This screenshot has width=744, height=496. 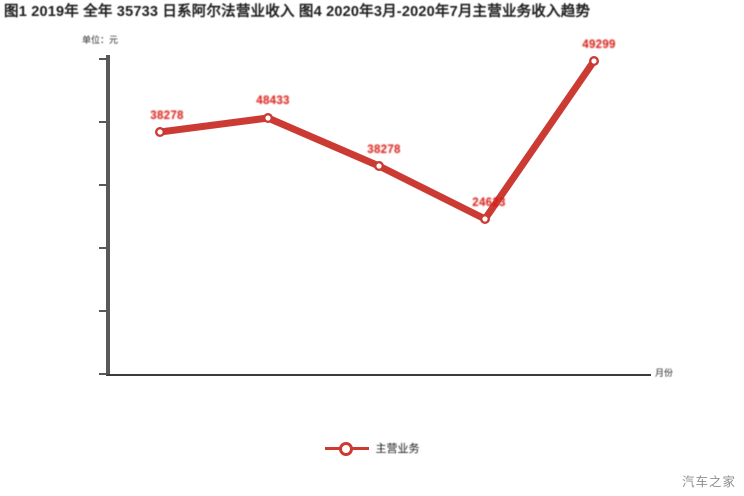 What do you see at coordinates (664, 373) in the screenshot?
I see `x-axis-label: 月份` at bounding box center [664, 373].